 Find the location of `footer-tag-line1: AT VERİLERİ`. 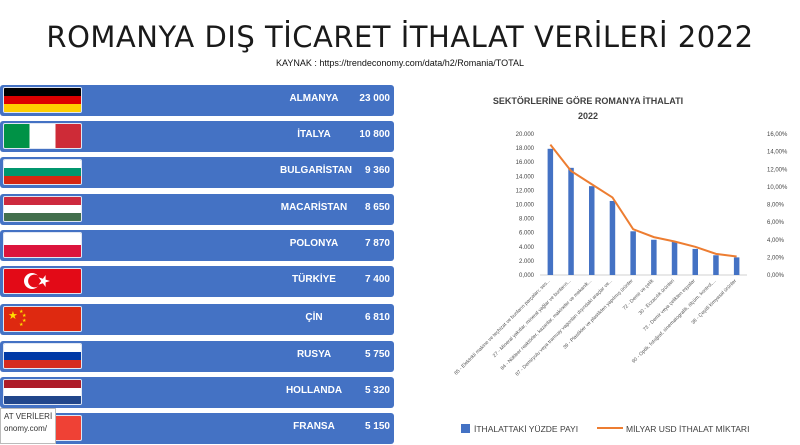

footer-tag-line1: AT VERİLERİ is located at coordinates (28, 416).